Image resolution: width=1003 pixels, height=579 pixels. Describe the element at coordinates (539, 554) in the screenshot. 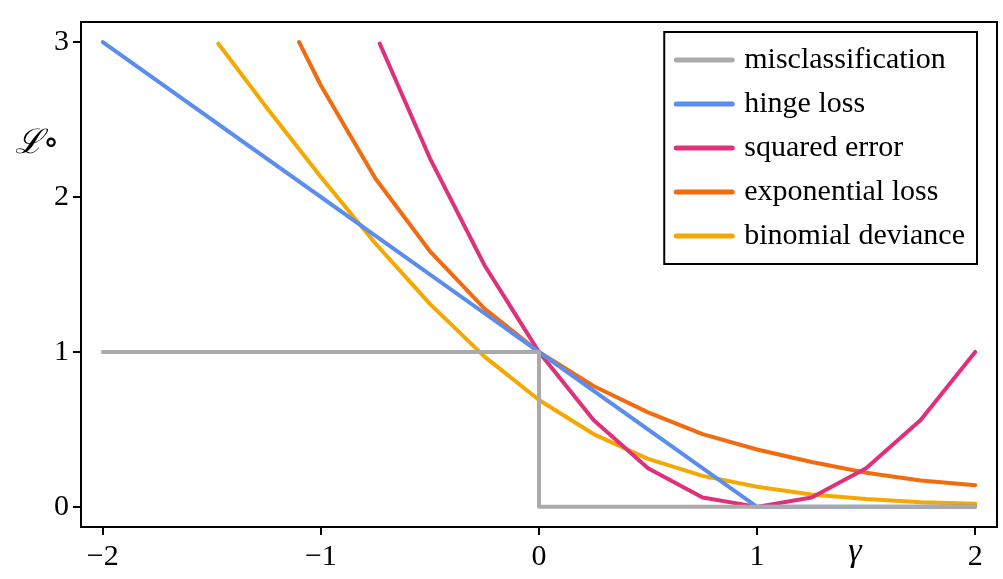

I see `x-tick-label: 0` at that location.